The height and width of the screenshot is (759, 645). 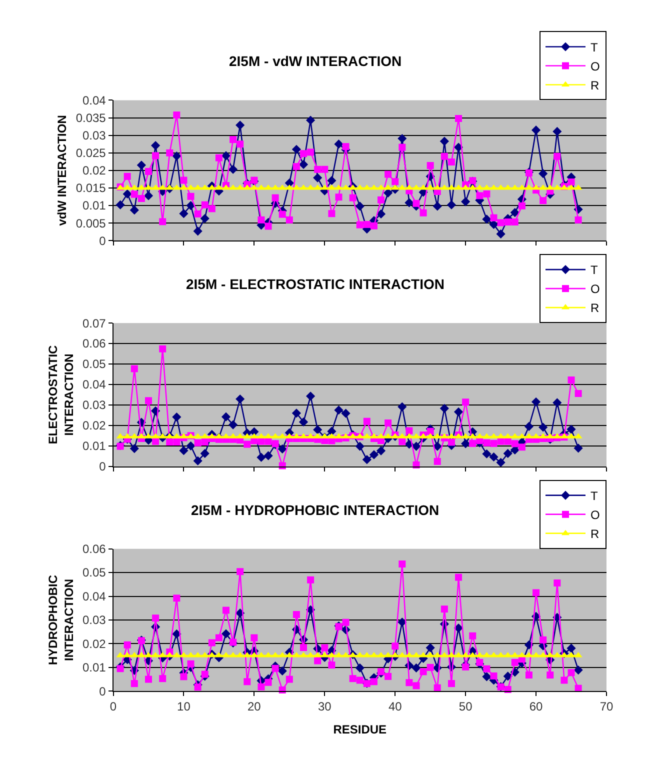 I want to click on chart-title: 2I5M - vdW INTERACTION, so click(x=315, y=61).